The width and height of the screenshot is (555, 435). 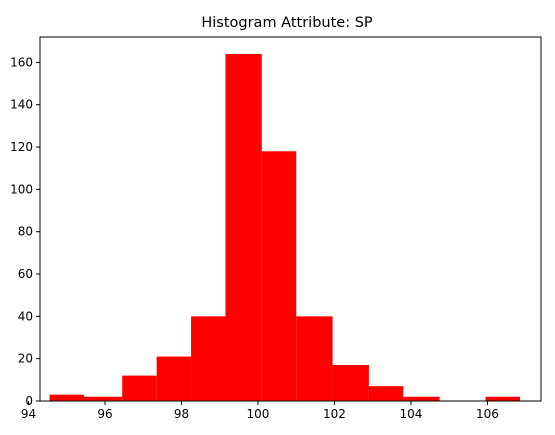 What do you see at coordinates (25, 274) in the screenshot?
I see `y-tick-label: 60` at bounding box center [25, 274].